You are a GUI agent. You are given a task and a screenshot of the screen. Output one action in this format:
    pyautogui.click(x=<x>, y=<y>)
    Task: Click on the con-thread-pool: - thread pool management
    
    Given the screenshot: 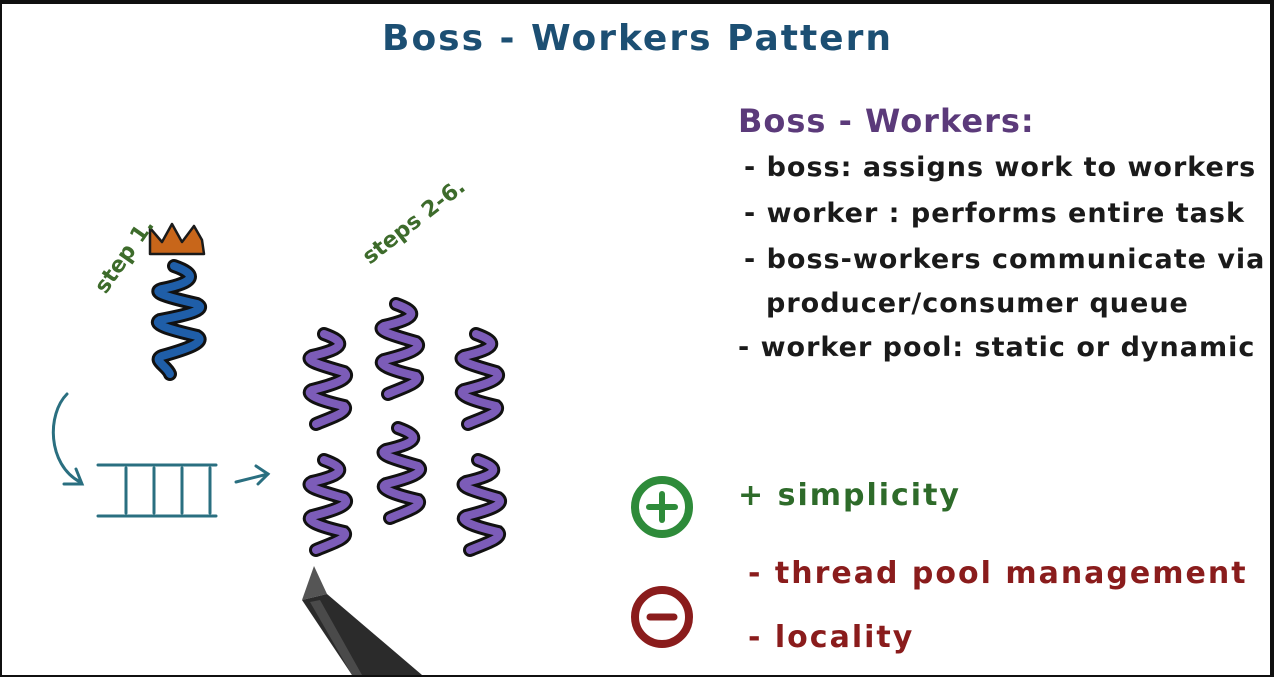 What is the action you would take?
    pyautogui.click(x=998, y=573)
    